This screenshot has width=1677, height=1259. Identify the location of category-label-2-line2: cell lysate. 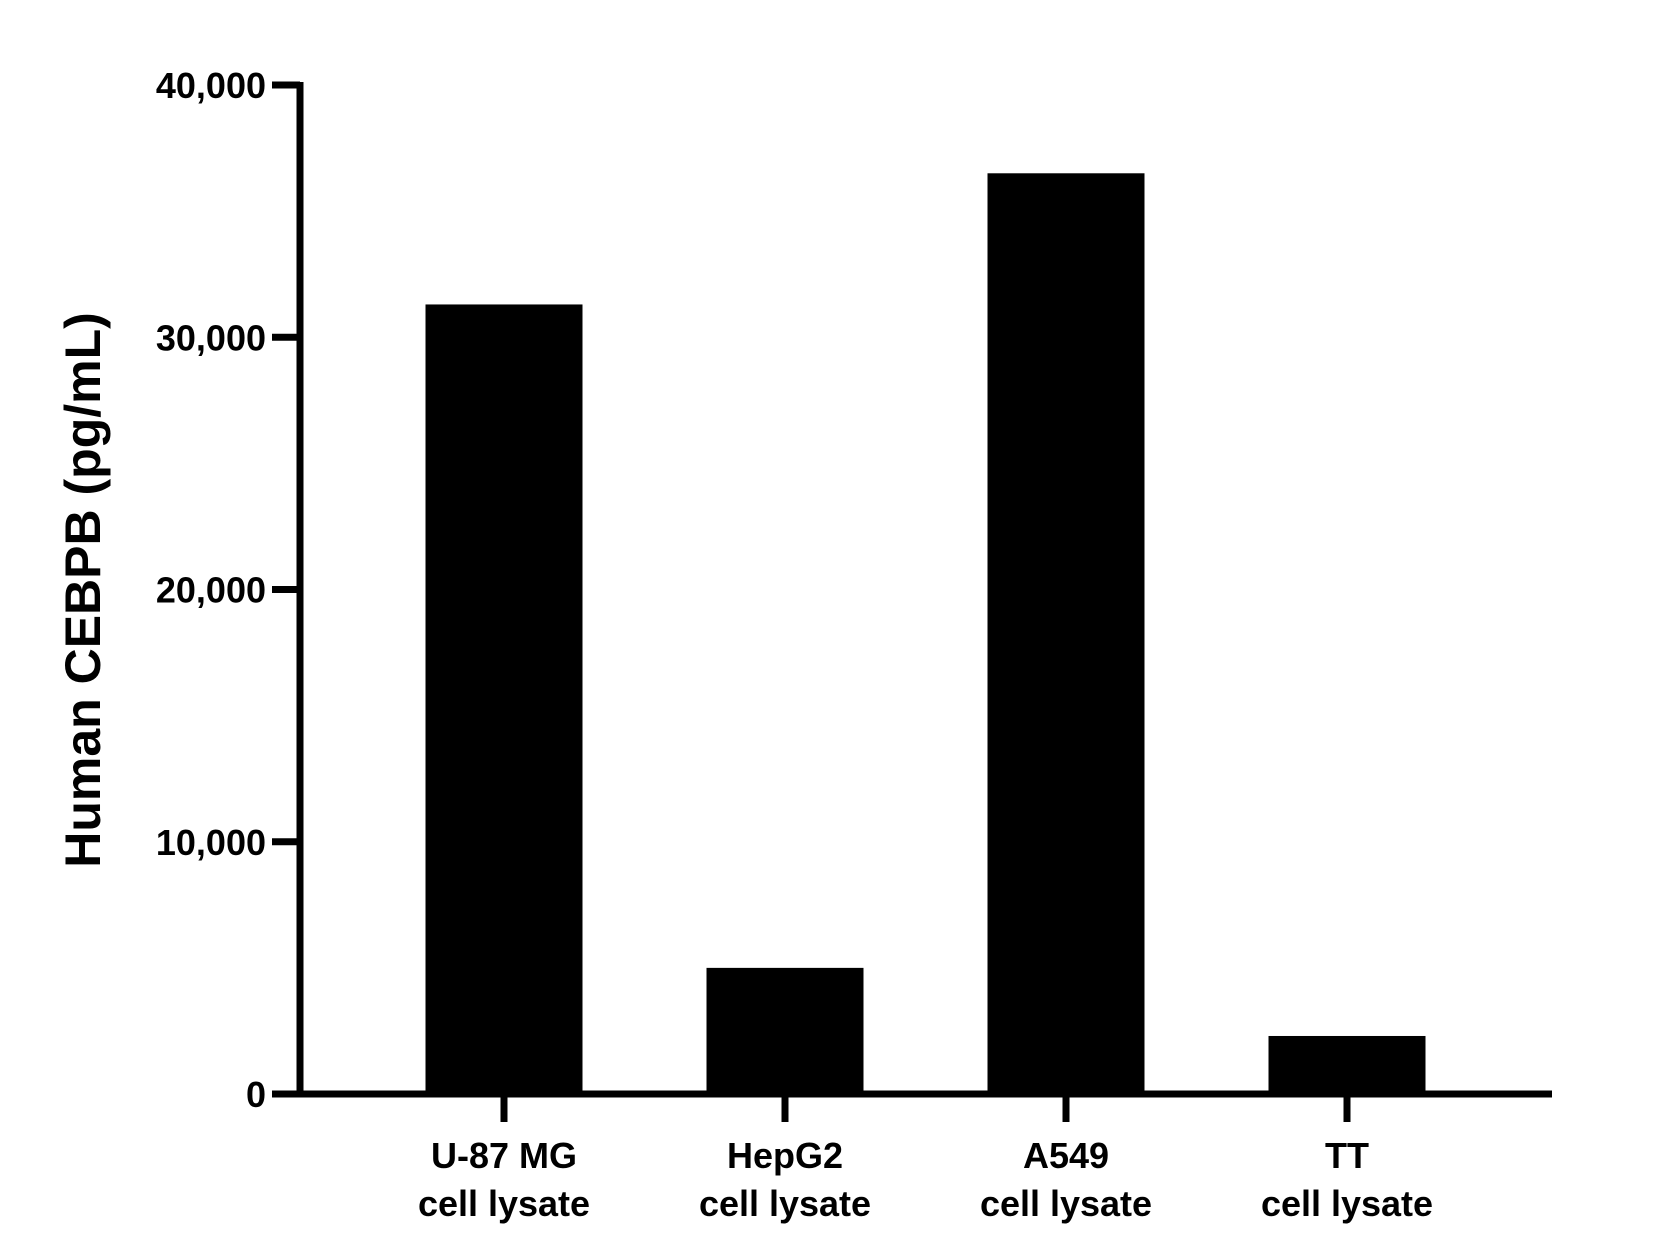
(785, 1203).